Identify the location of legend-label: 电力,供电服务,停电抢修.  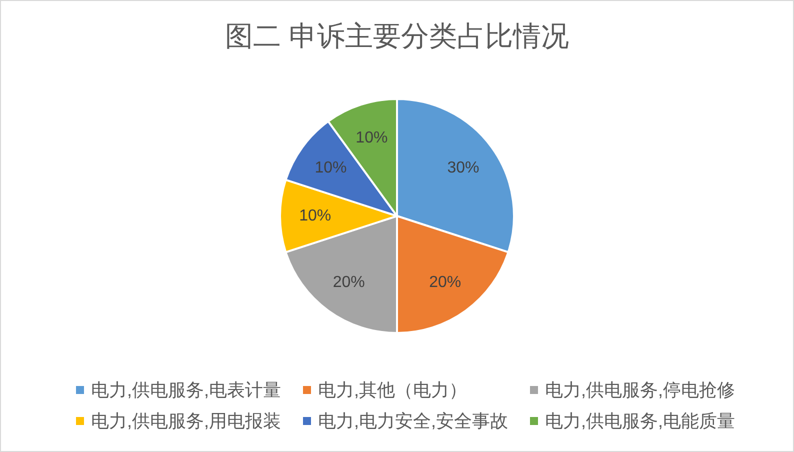
(640, 390).